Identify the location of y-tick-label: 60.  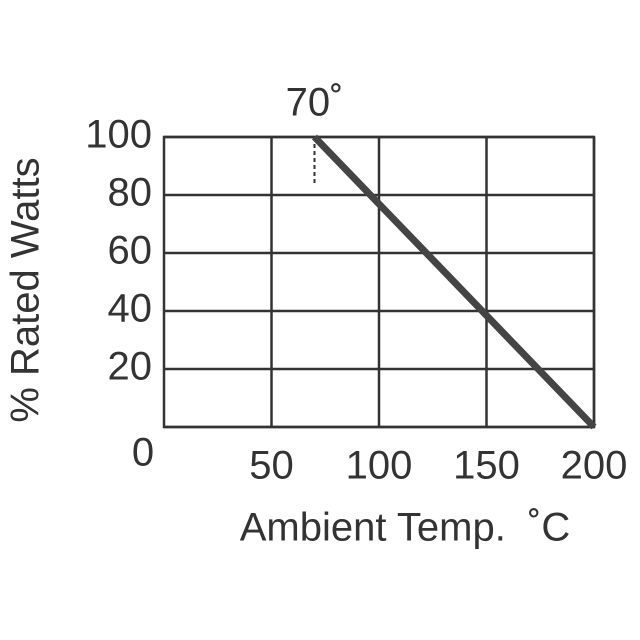
(130, 251).